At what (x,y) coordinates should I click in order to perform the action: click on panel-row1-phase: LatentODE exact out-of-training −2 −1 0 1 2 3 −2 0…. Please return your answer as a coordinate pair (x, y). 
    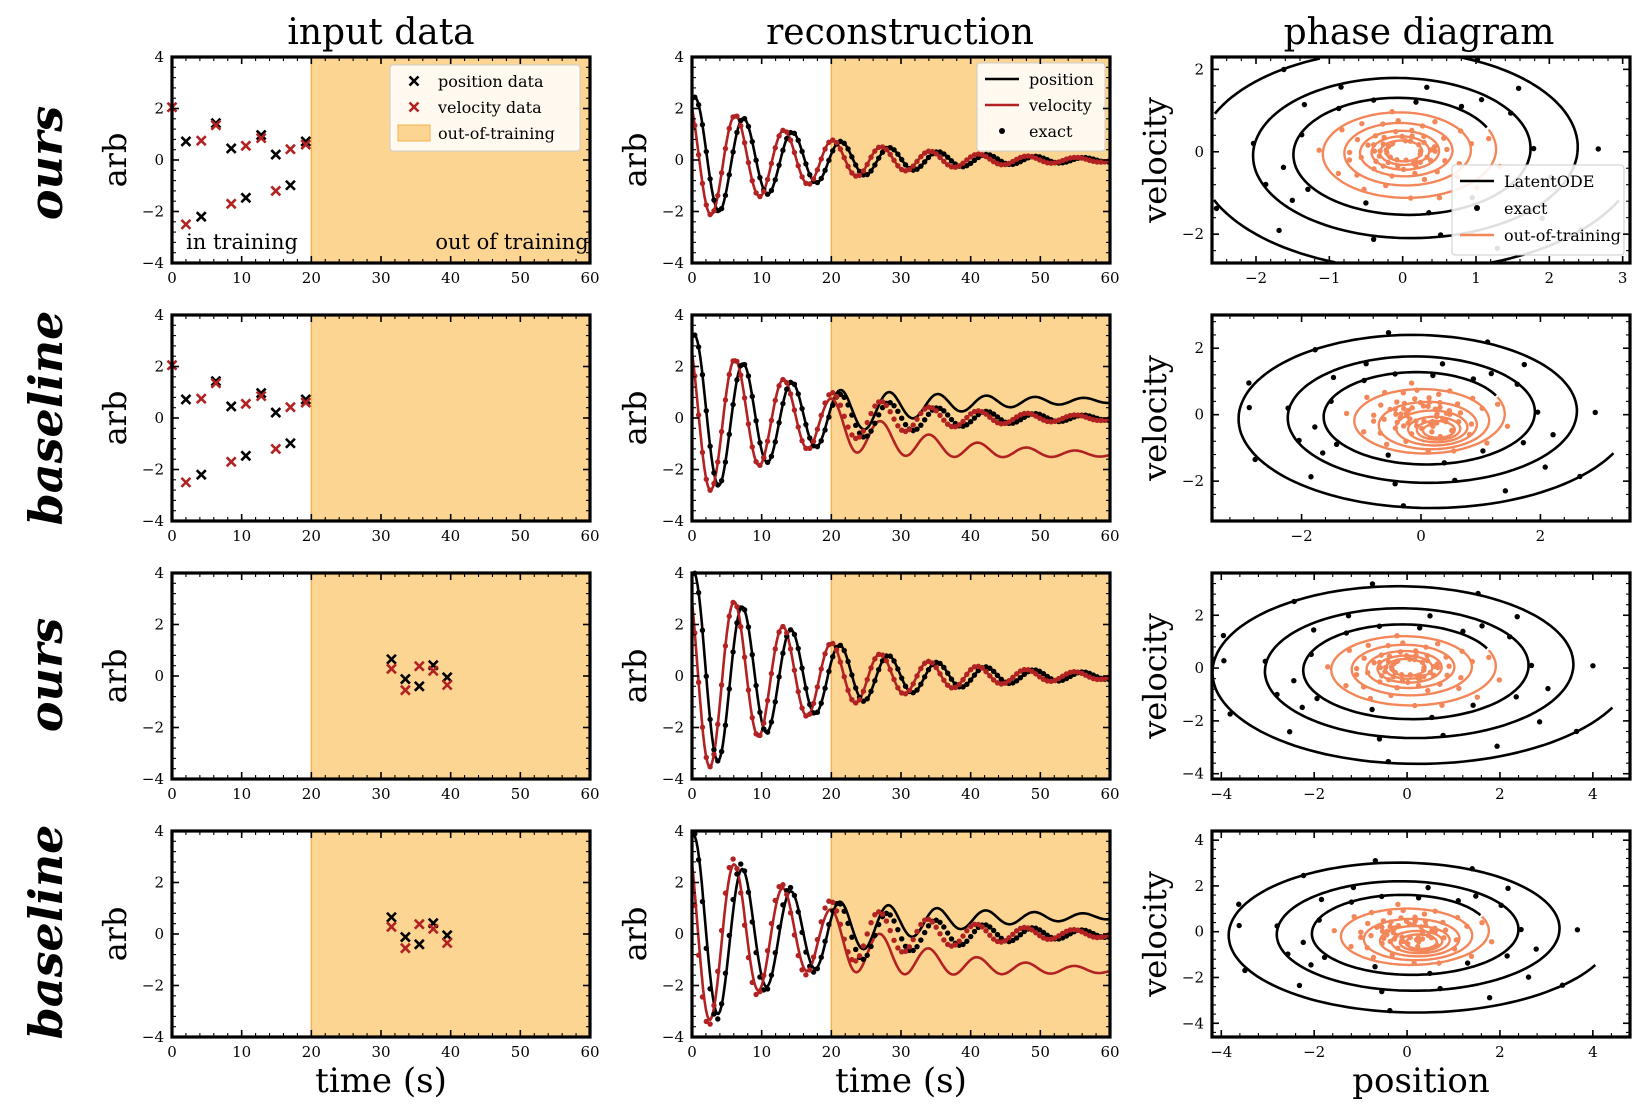
    Looking at the image, I should click on (1384, 171).